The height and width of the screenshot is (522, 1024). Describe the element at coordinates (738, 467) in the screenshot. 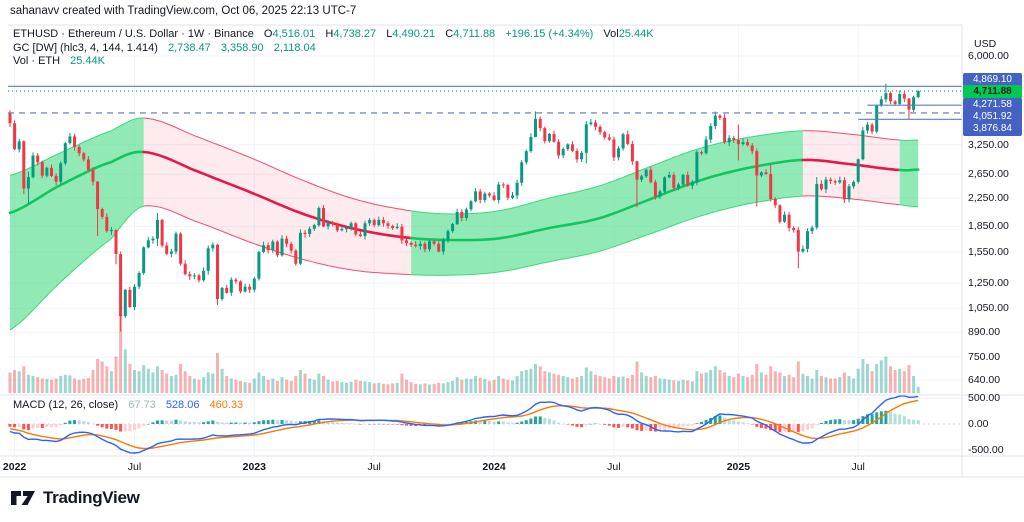

I see `time-axis-label: 2025` at that location.